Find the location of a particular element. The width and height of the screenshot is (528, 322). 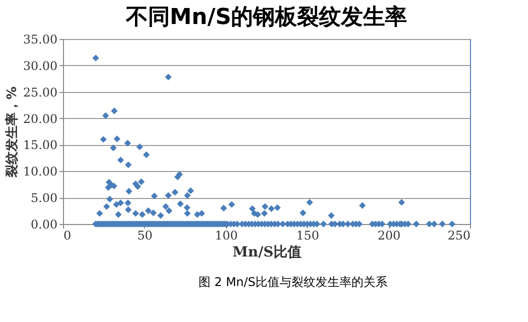

y-tick-label: 5.00 is located at coordinates (44, 198).